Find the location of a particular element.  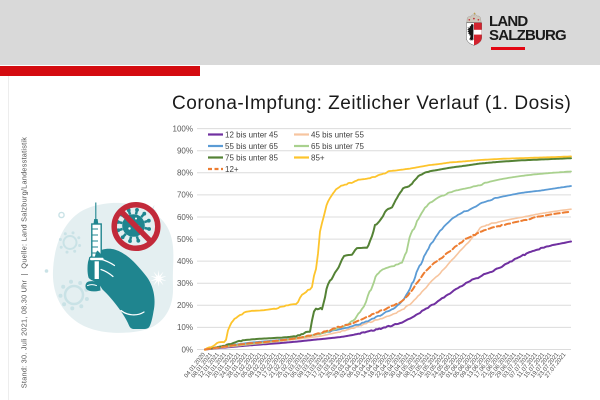

svg-text: 90% is located at coordinates (185, 151).